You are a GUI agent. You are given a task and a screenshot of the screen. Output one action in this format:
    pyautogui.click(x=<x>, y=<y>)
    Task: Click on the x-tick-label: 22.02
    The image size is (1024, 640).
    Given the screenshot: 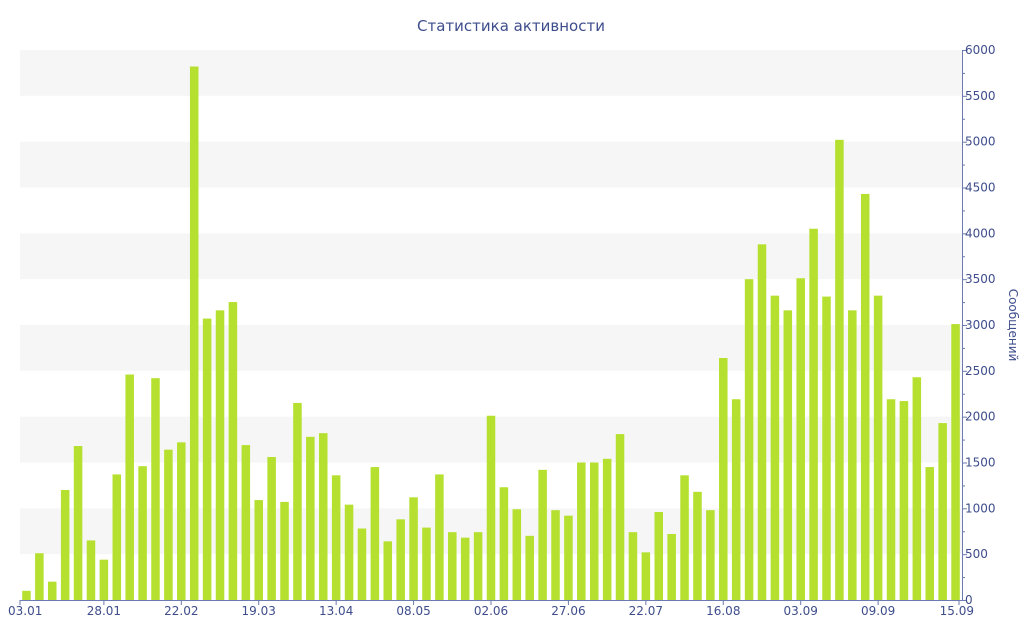 What is the action you would take?
    pyautogui.click(x=181, y=611)
    